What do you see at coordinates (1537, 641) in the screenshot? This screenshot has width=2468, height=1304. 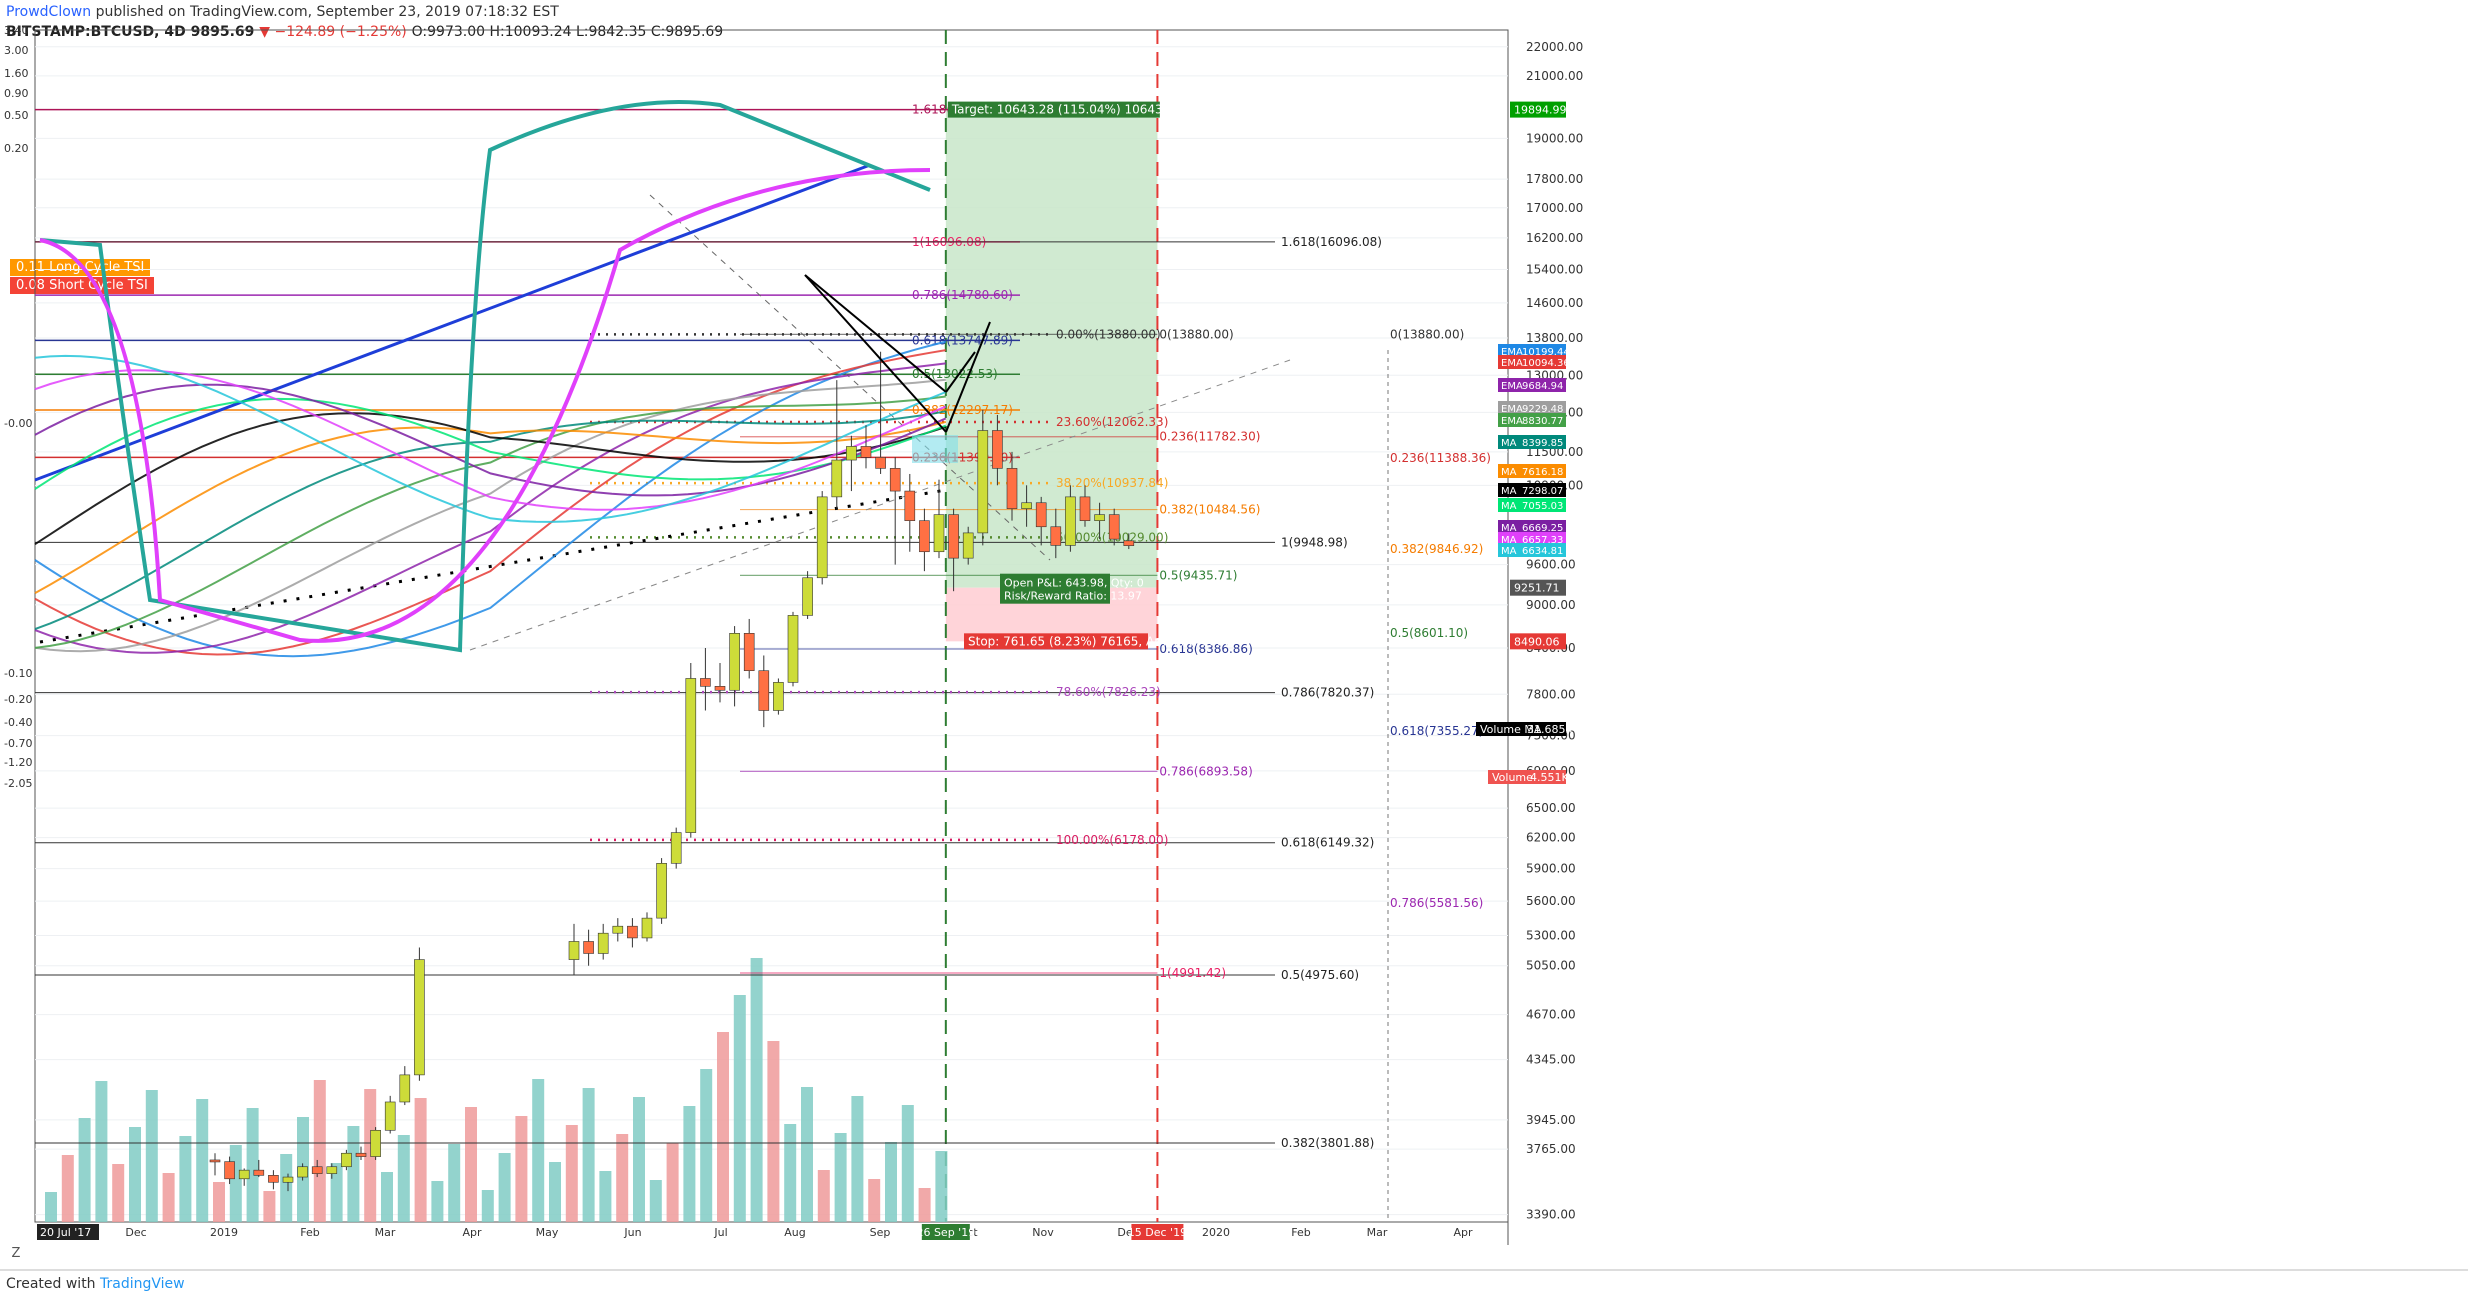 I see `price-tag: 8490.06` at bounding box center [1537, 641].